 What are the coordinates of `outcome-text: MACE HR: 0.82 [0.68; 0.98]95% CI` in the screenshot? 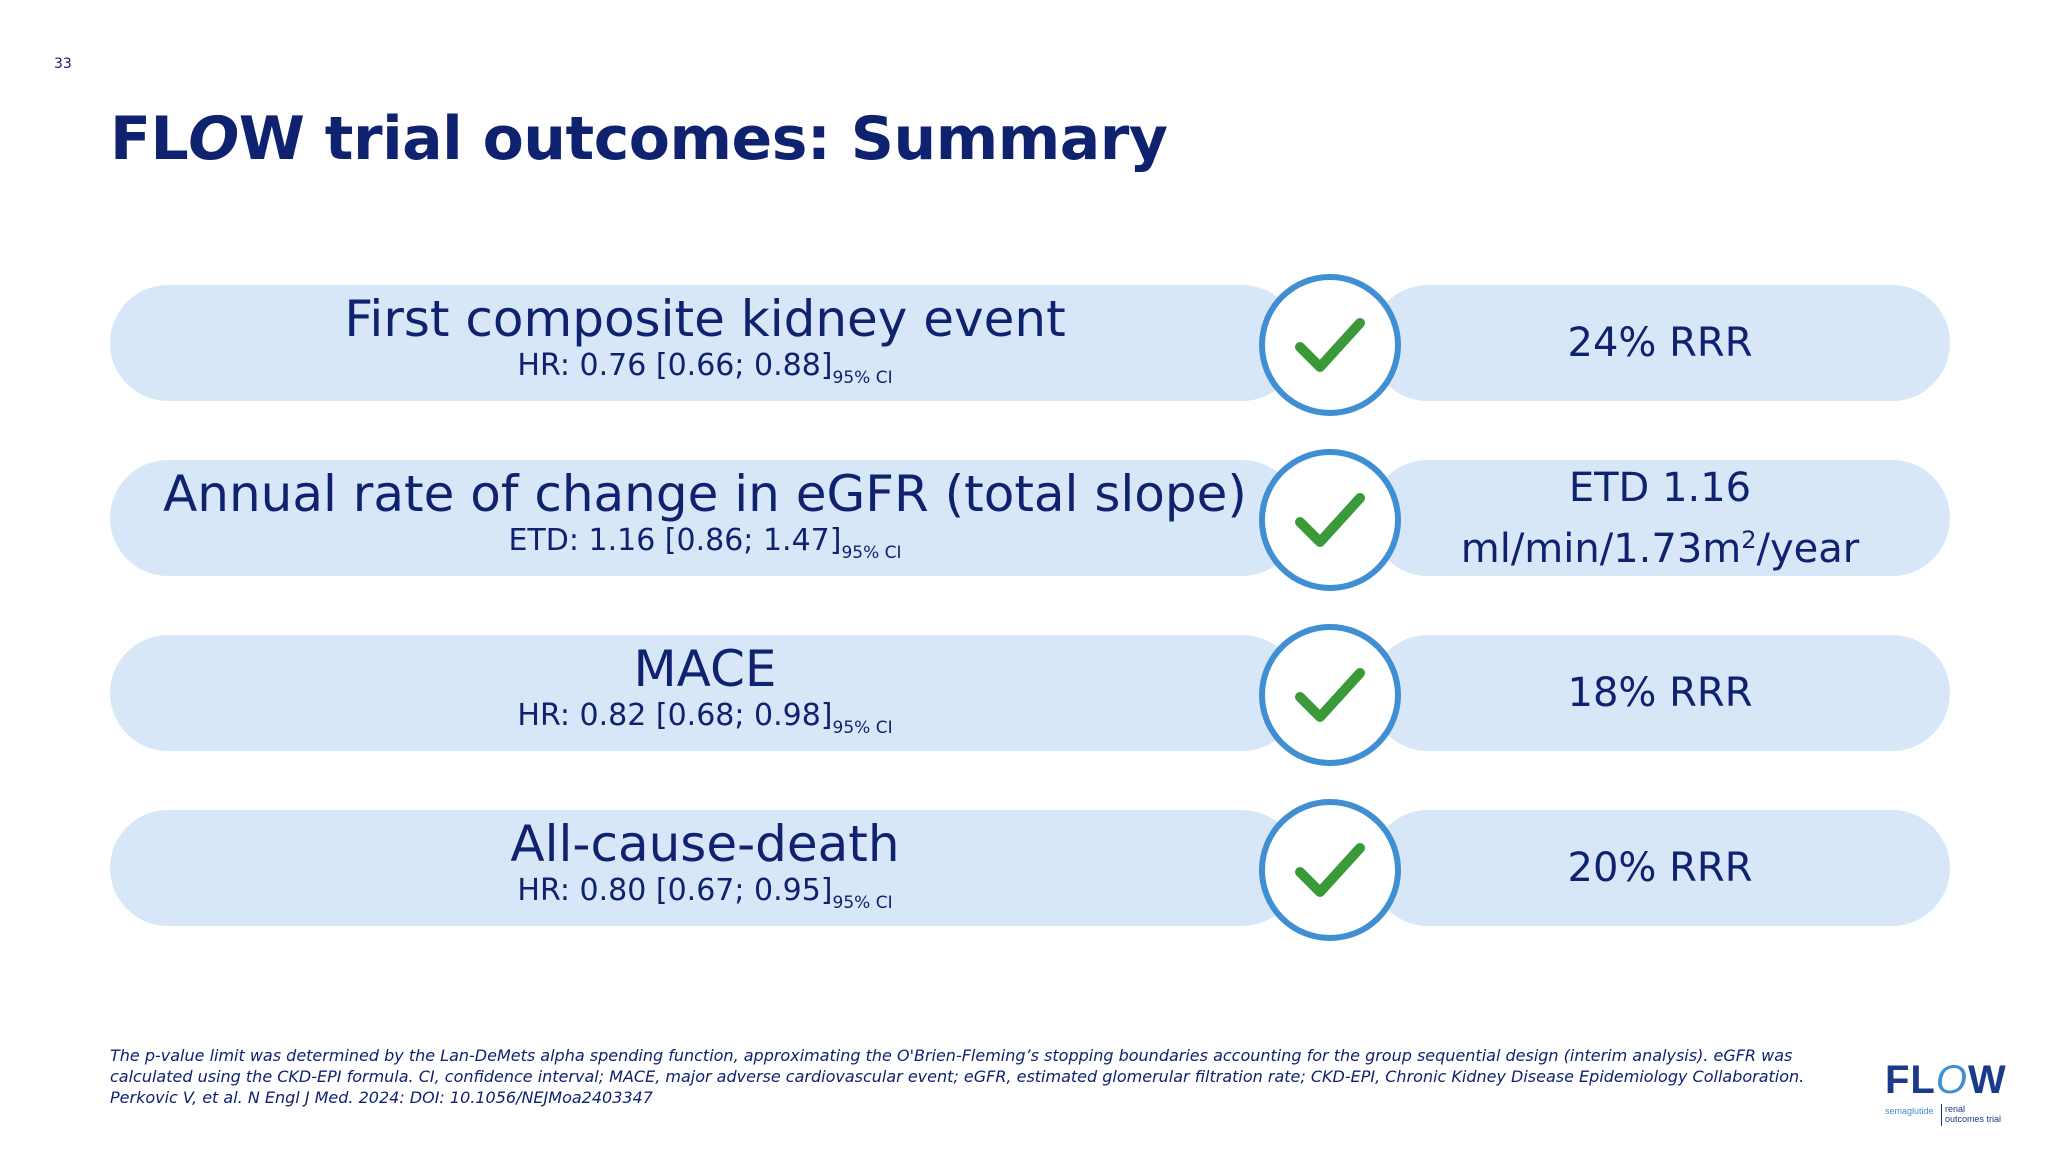 It's located at (705, 693).